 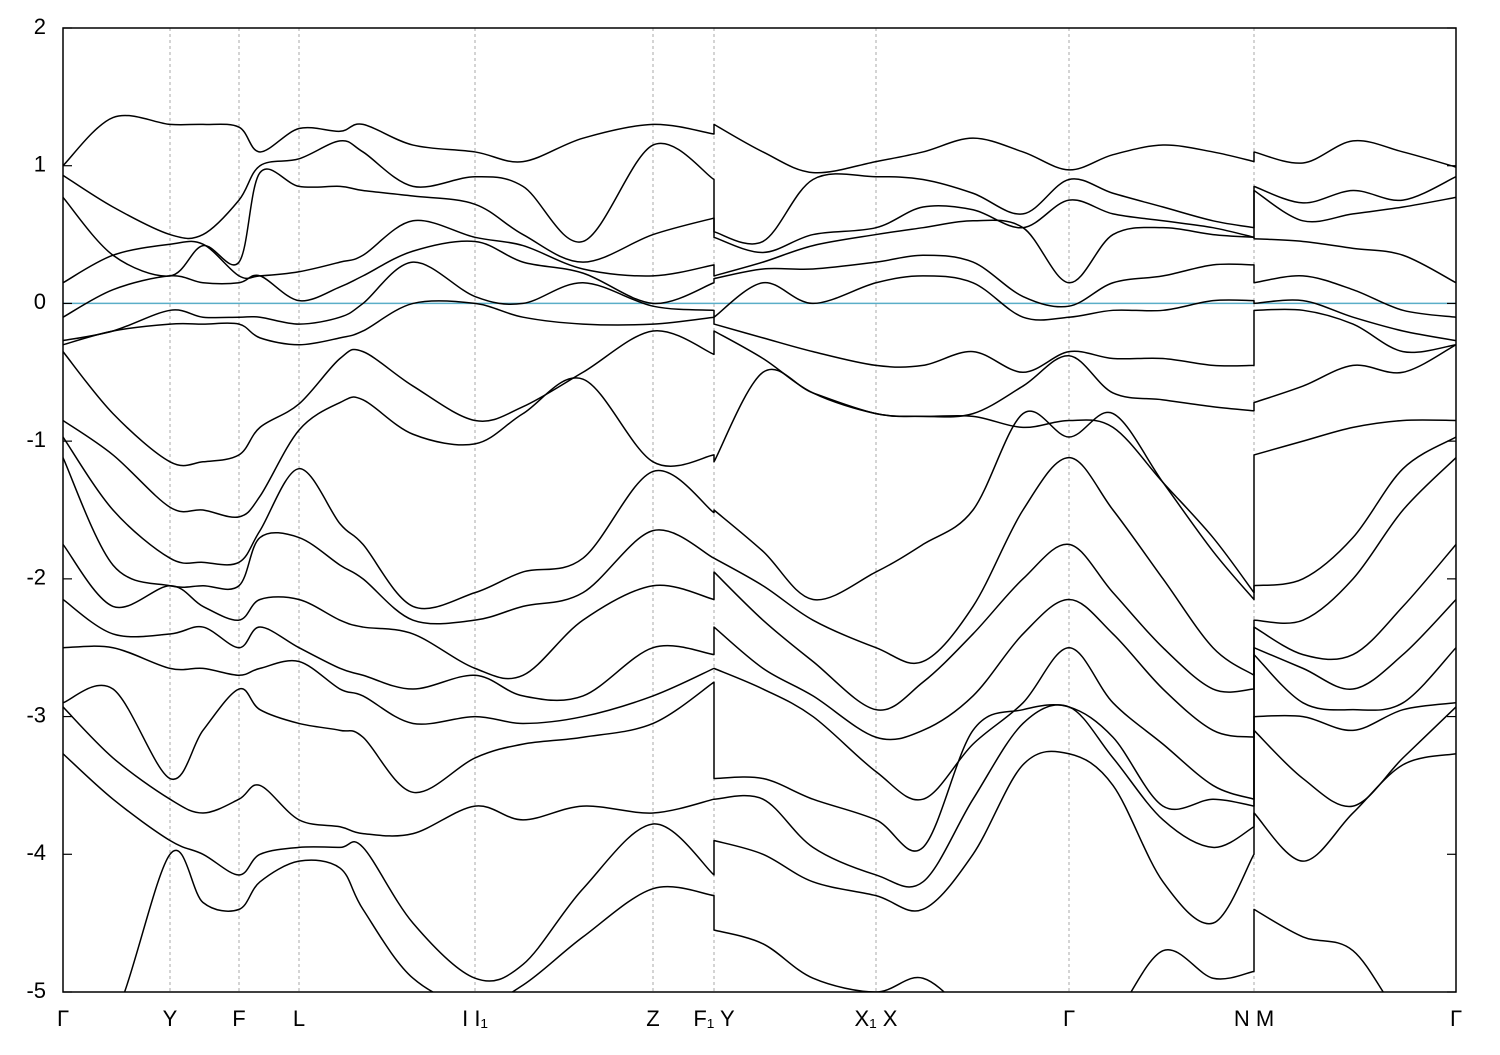 I want to click on y-tick-label: -3, so click(x=36, y=714).